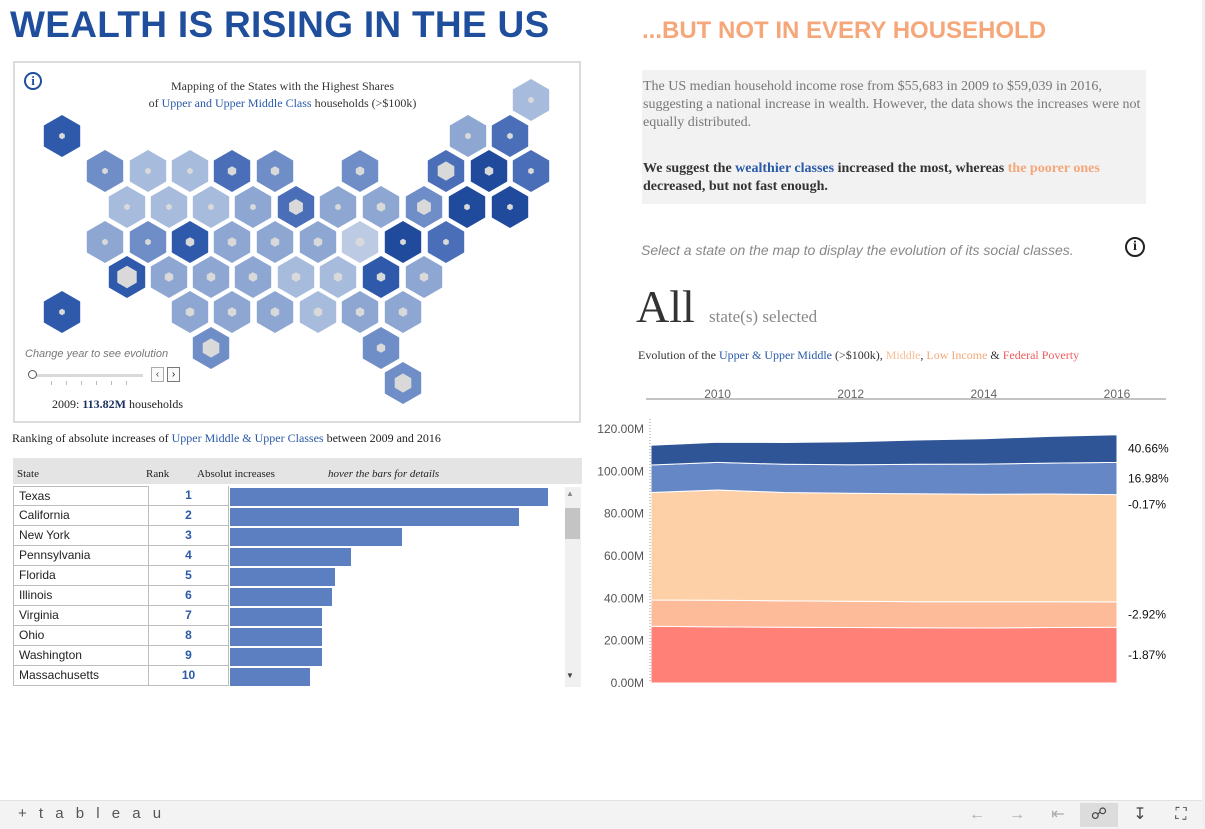 This screenshot has width=1205, height=829. Describe the element at coordinates (189, 496) in the screenshot. I see `rank-cell: 1` at that location.